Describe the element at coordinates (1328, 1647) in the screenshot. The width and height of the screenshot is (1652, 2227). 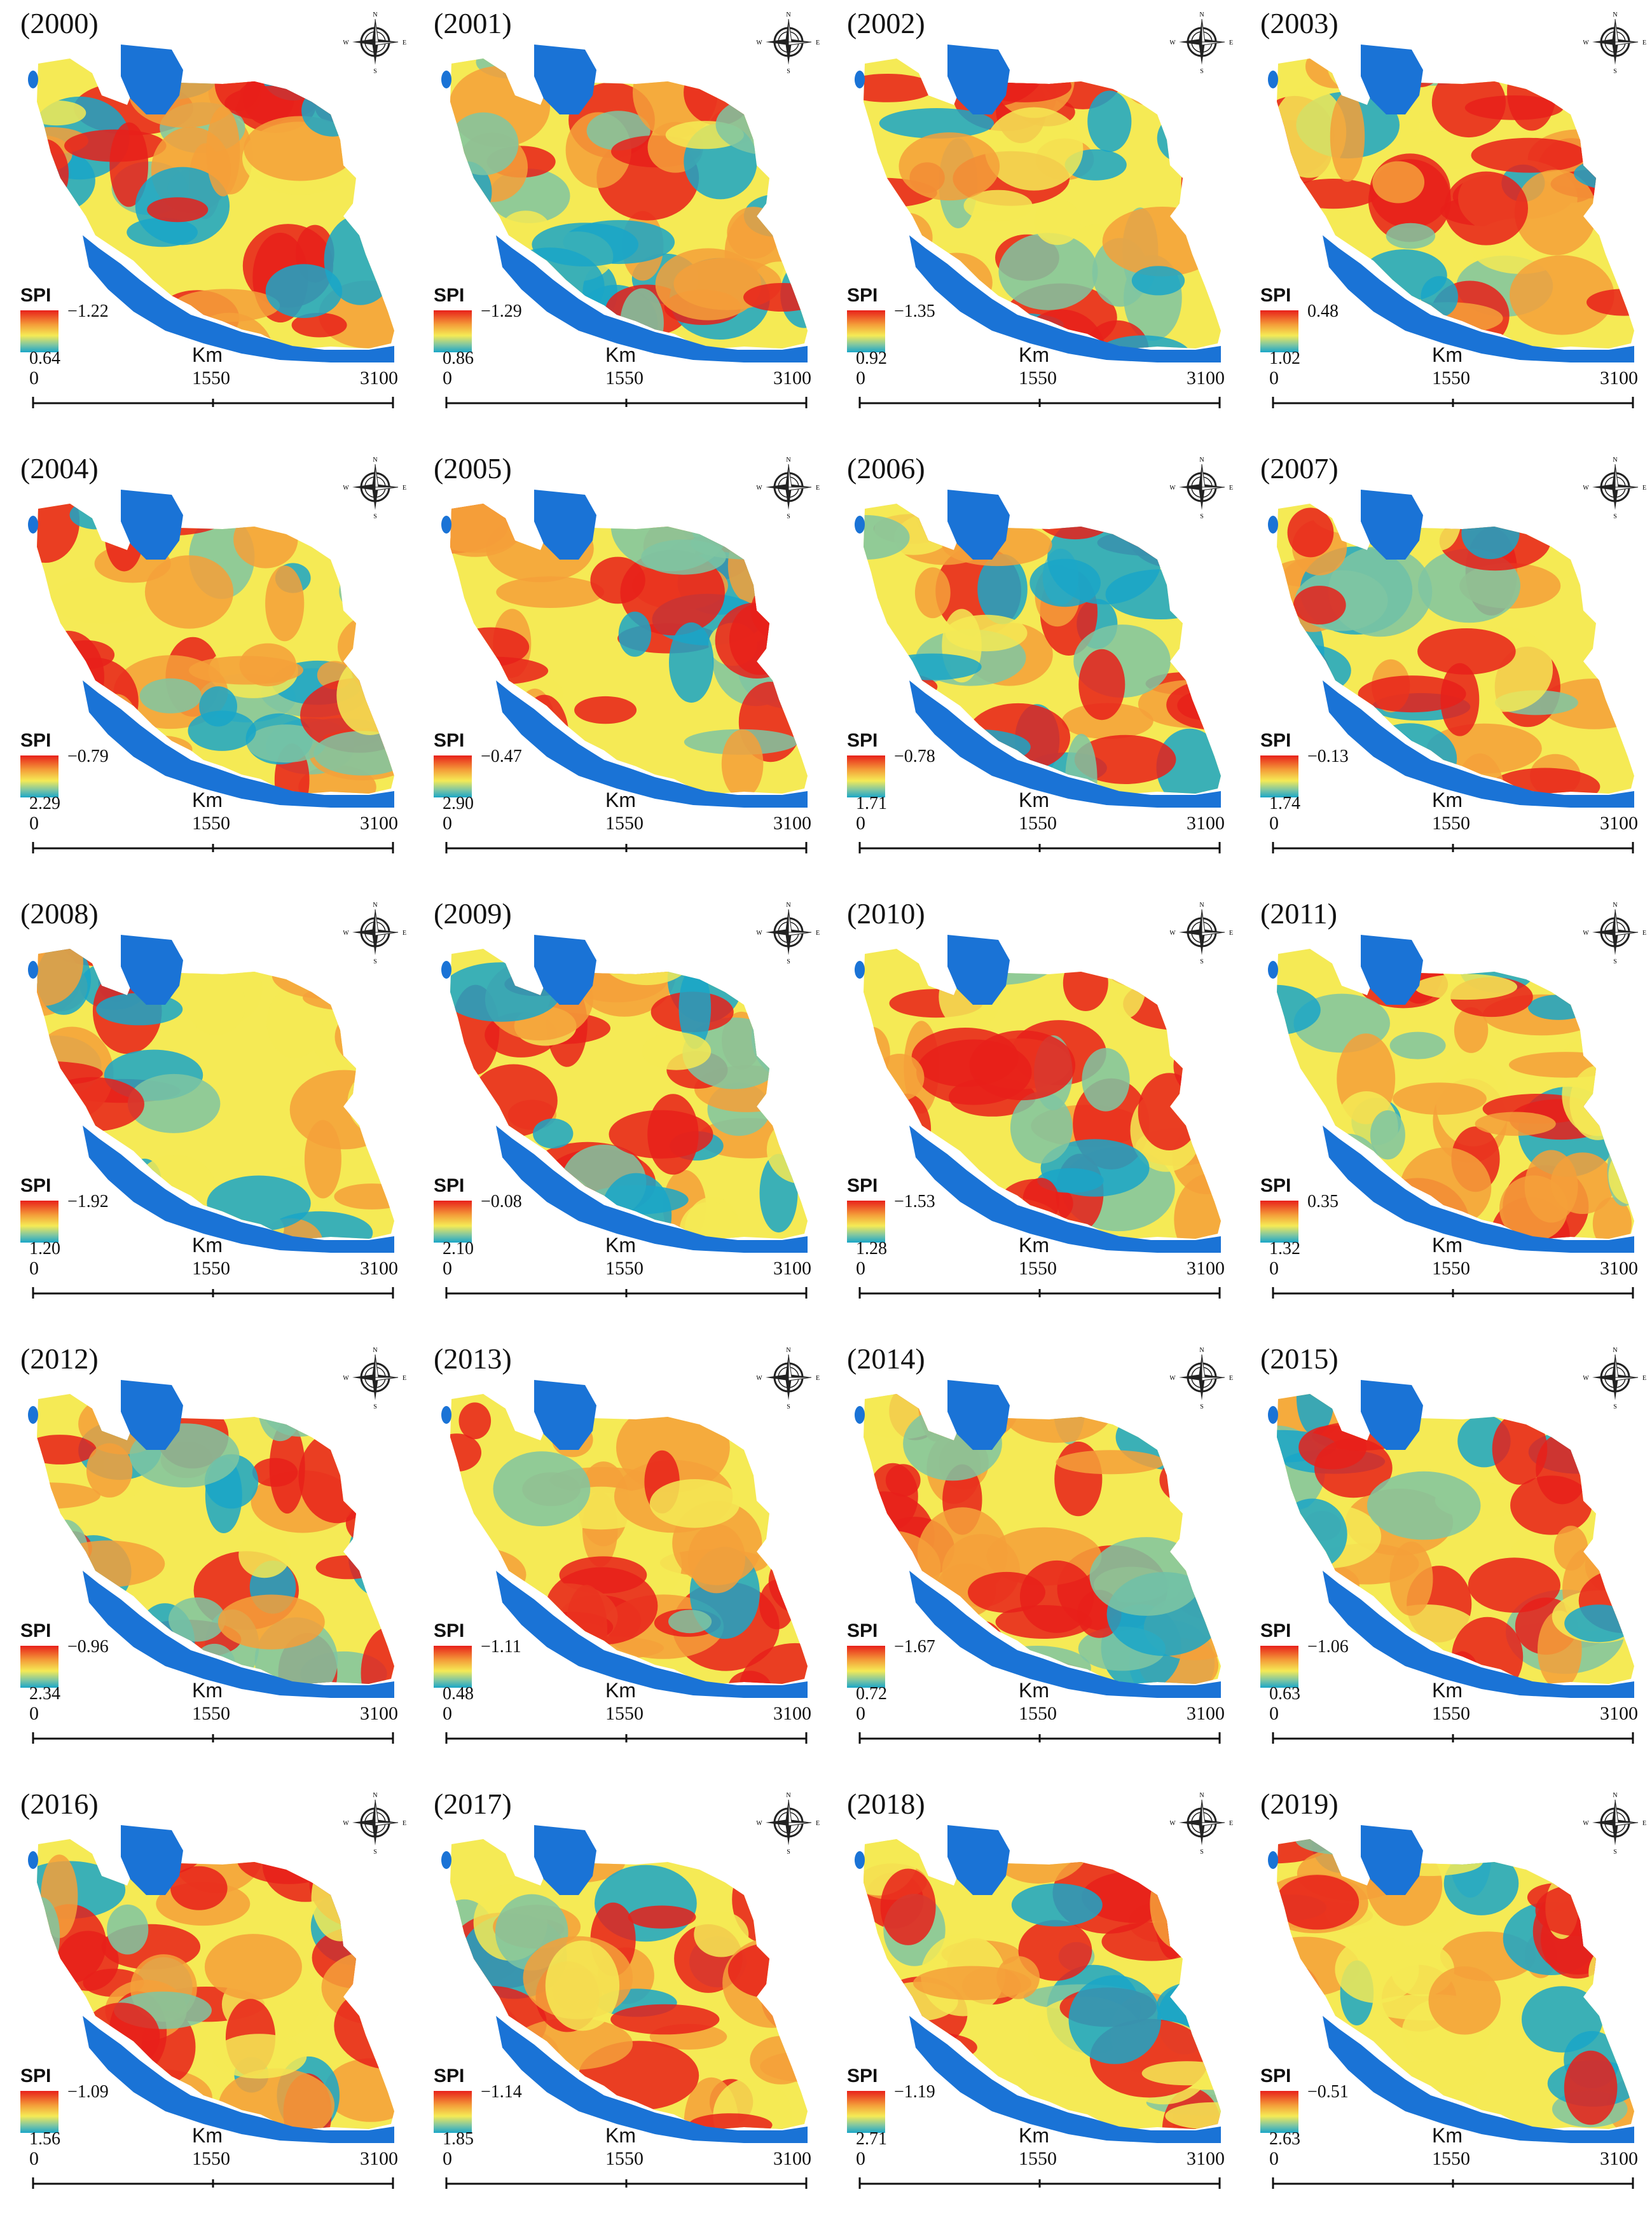
I see `legend-high-value: −1.06` at that location.